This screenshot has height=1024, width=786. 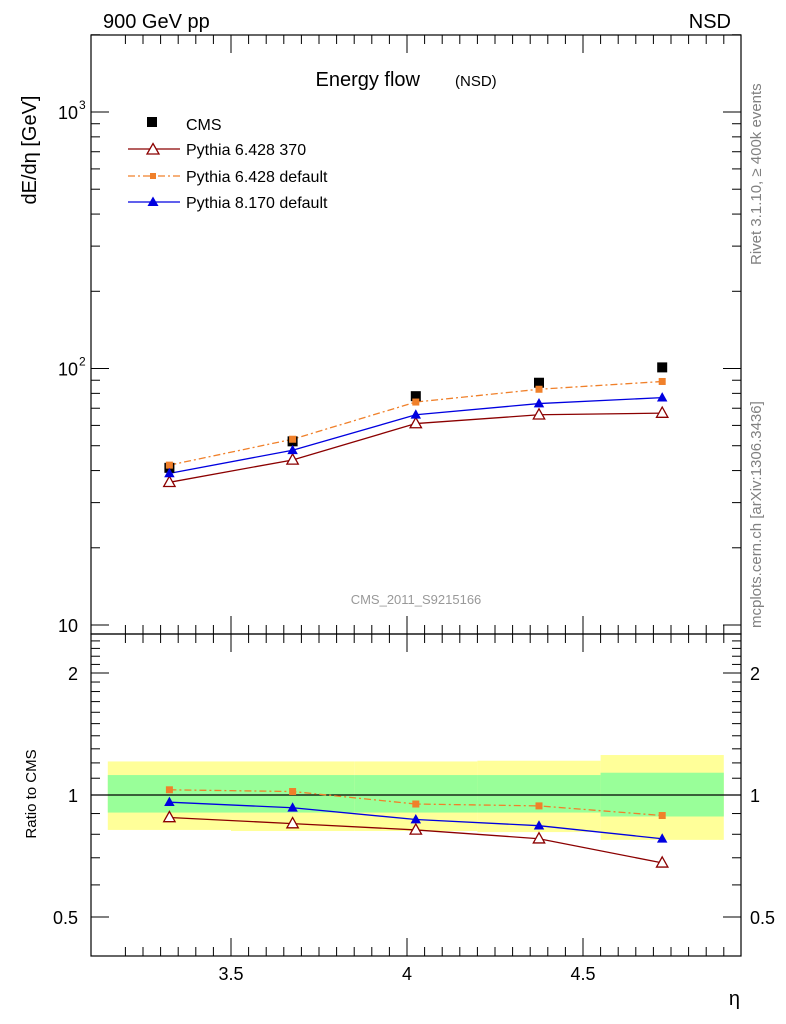 I want to click on legend-py8-default-label: Pythia 8.170 default, so click(x=257, y=203).